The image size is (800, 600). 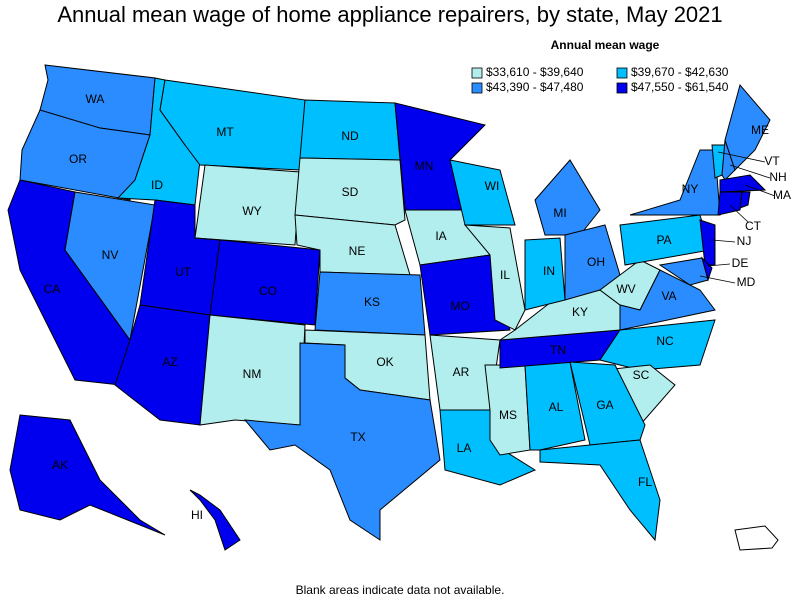 What do you see at coordinates (169, 362) in the screenshot?
I see `state-label: AZ` at bounding box center [169, 362].